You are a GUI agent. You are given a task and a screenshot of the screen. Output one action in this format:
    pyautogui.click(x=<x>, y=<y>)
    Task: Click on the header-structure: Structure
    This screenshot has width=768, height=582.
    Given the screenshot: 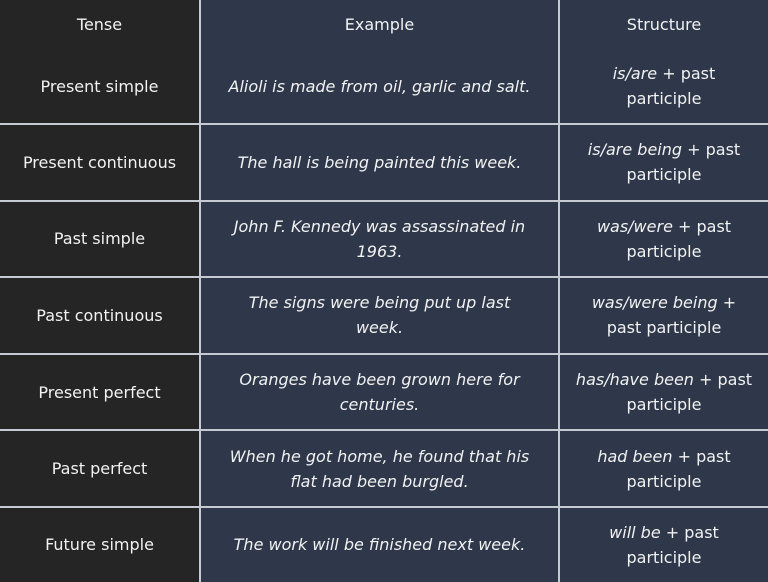 What is the action you would take?
    pyautogui.click(x=663, y=24)
    